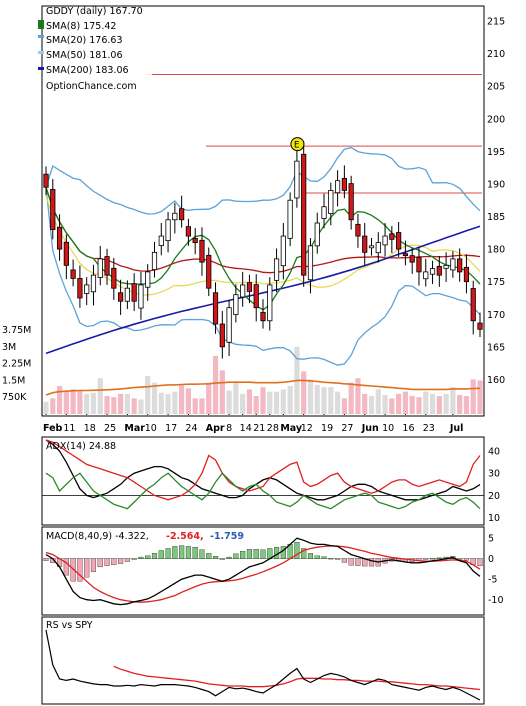  Describe the element at coordinates (496, 250) in the screenshot. I see `price-tick-label: 180` at that location.